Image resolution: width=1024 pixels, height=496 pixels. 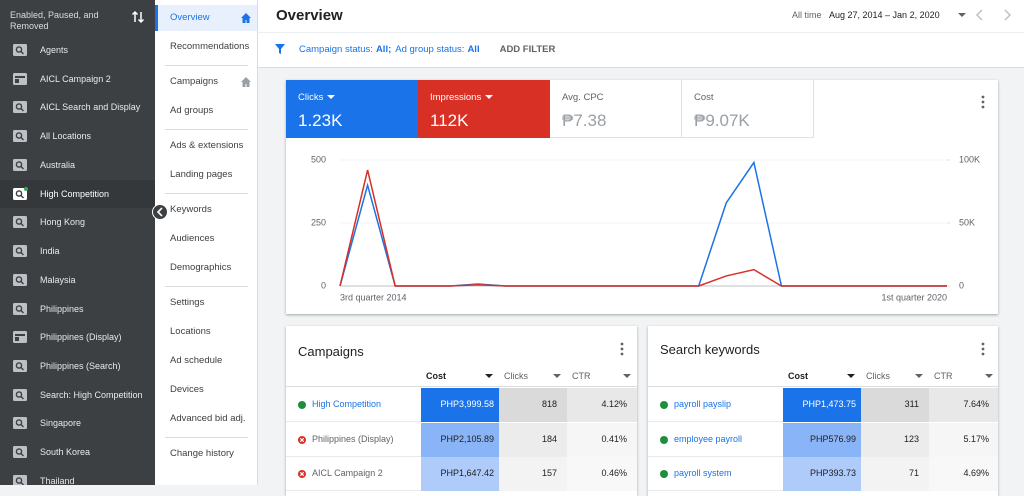 I want to click on item-label: Hong Kong, so click(x=63, y=222).